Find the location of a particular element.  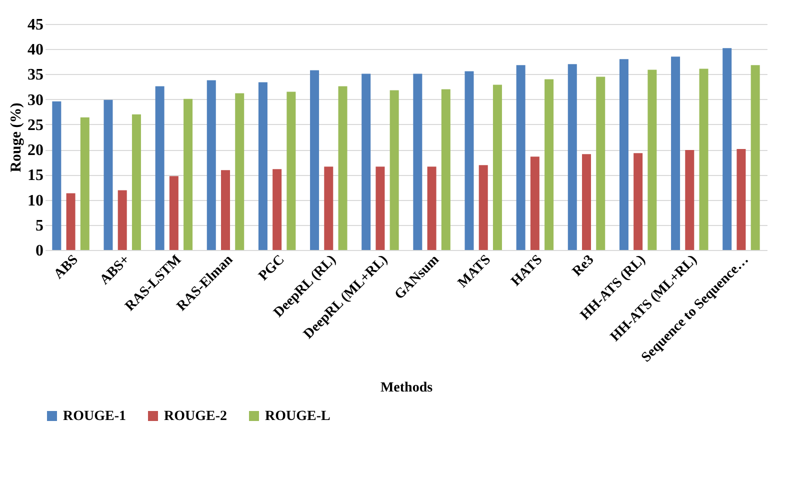

y-tick-label: 10 is located at coordinates (36, 201).